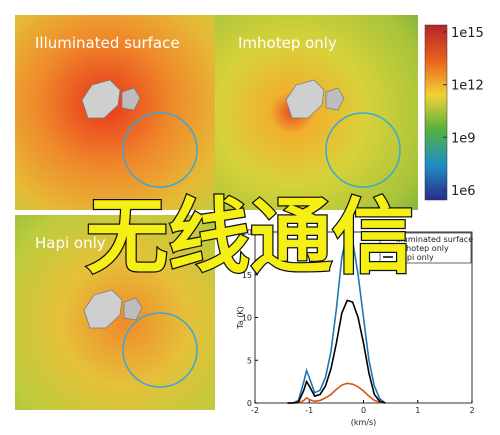 Image resolution: width=500 pixels, height=435 pixels. Describe the element at coordinates (249, 403) in the screenshot. I see `y-tick-label: 0` at that location.